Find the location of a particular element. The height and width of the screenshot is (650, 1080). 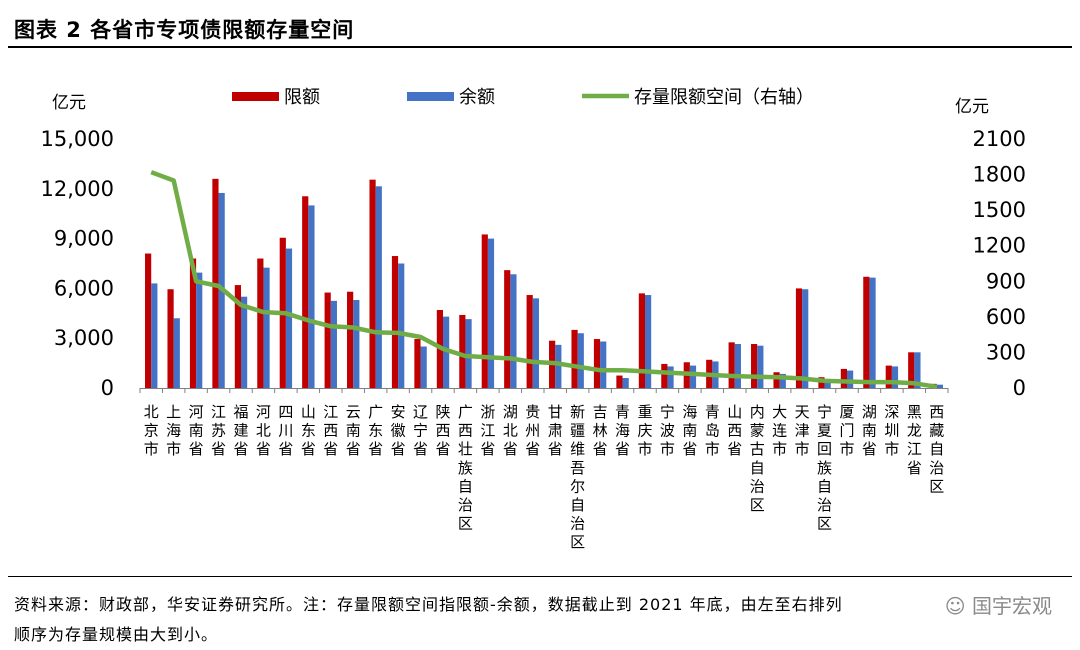

x-axis-category-label: 广东省 is located at coordinates (375, 430).